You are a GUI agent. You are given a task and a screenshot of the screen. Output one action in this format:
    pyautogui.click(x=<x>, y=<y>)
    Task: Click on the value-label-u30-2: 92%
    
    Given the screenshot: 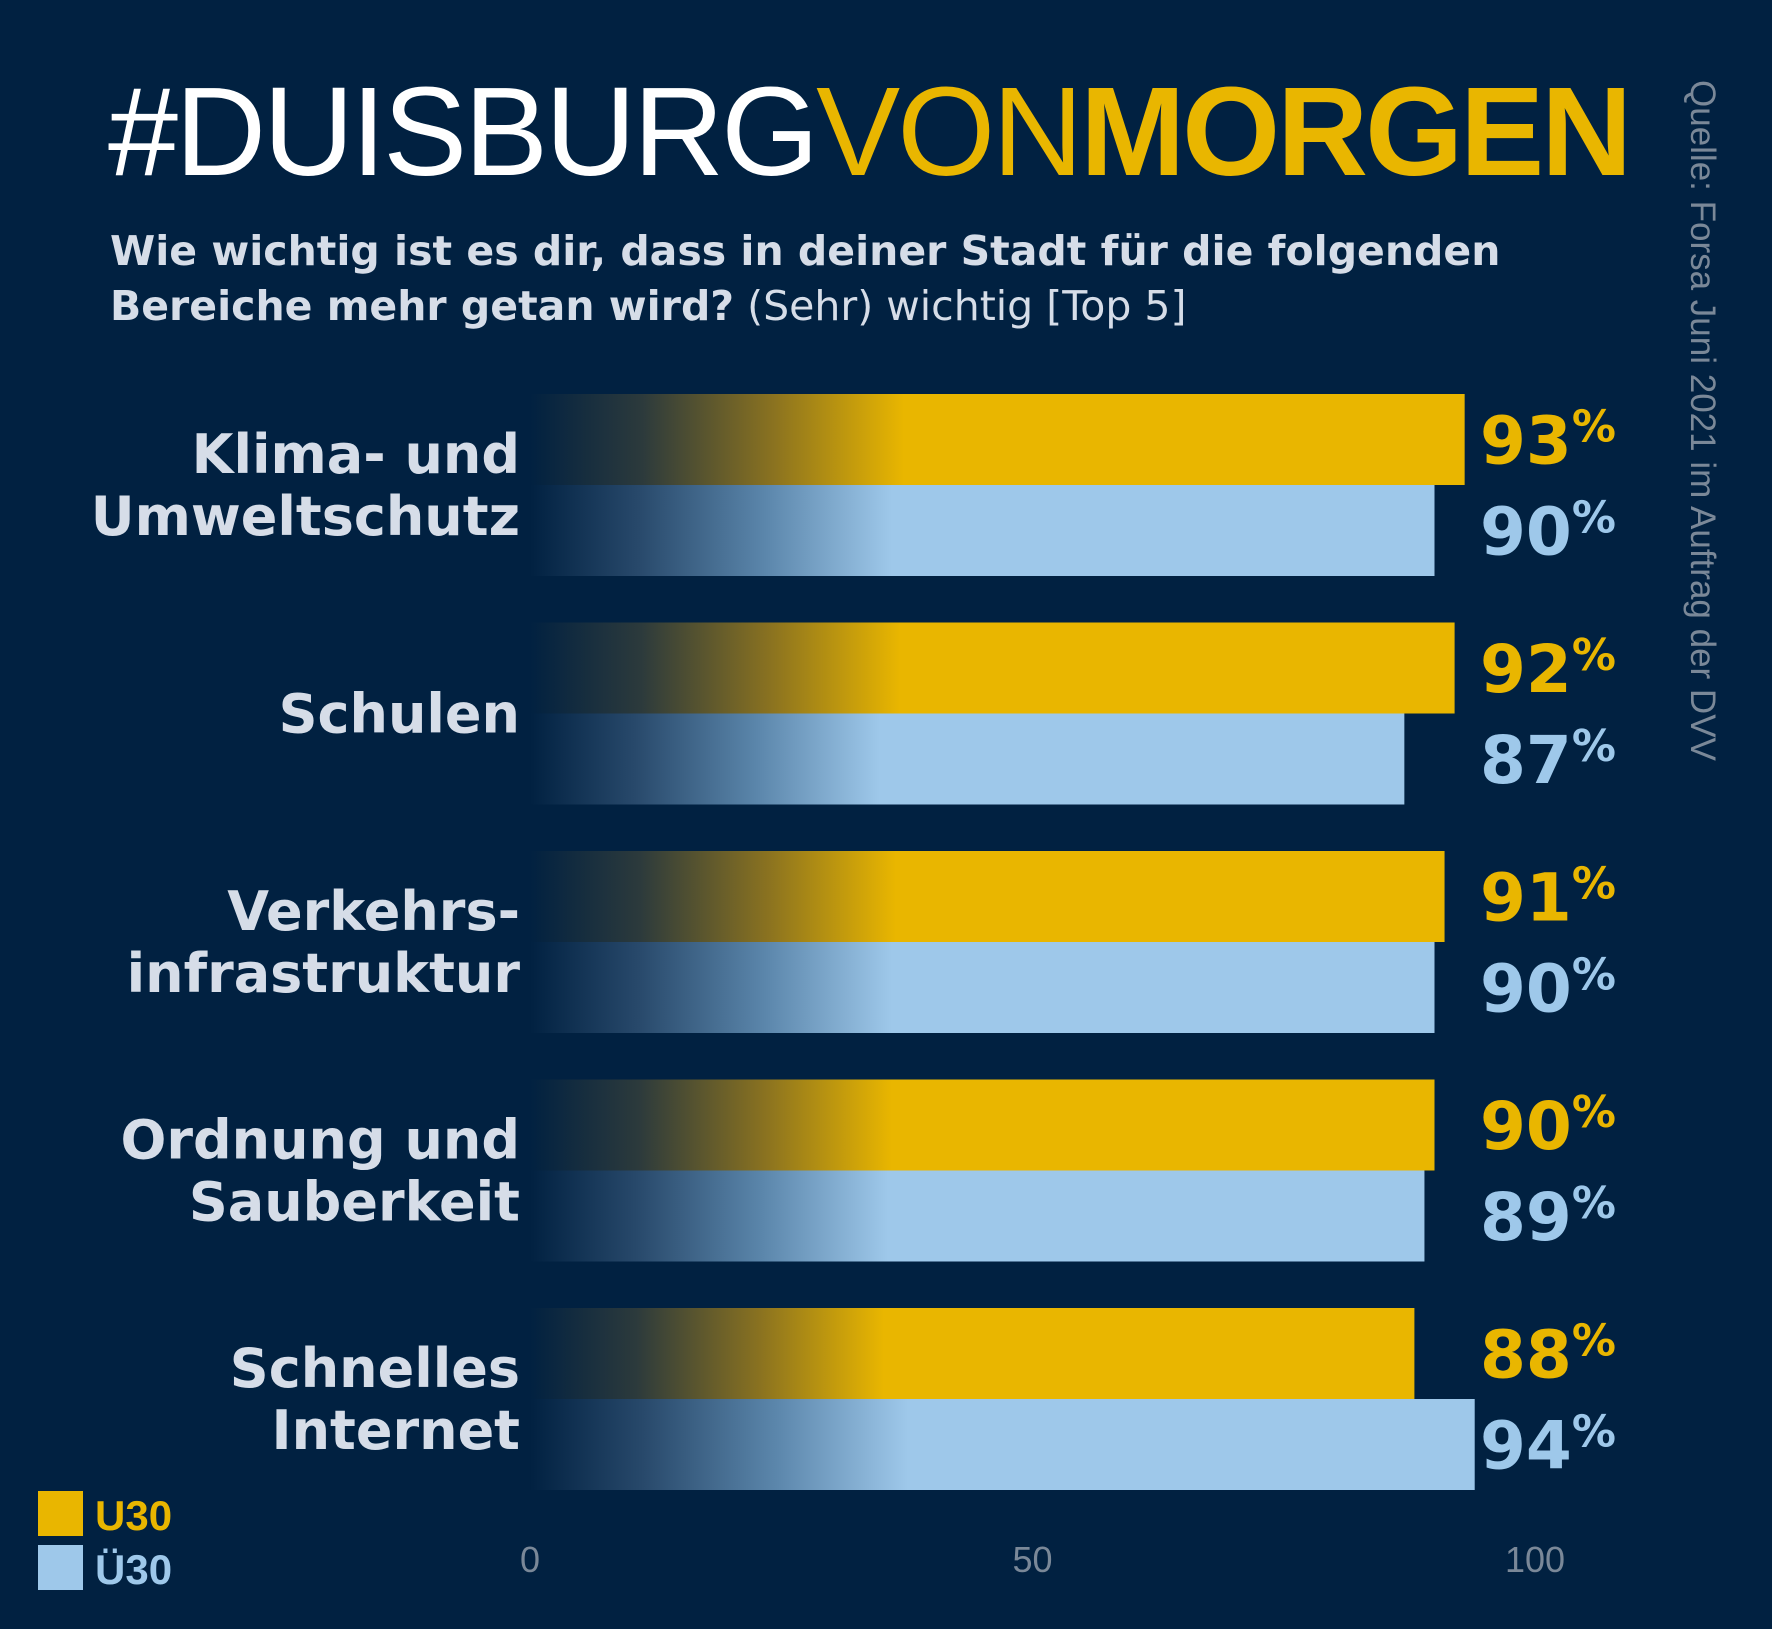 What is the action you would take?
    pyautogui.click(x=1548, y=669)
    